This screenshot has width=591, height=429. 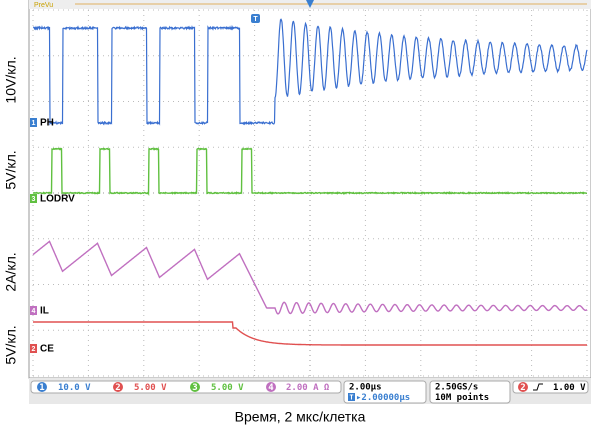 What do you see at coordinates (34, 311) in the screenshot?
I see `channel-marker: 4` at bounding box center [34, 311].